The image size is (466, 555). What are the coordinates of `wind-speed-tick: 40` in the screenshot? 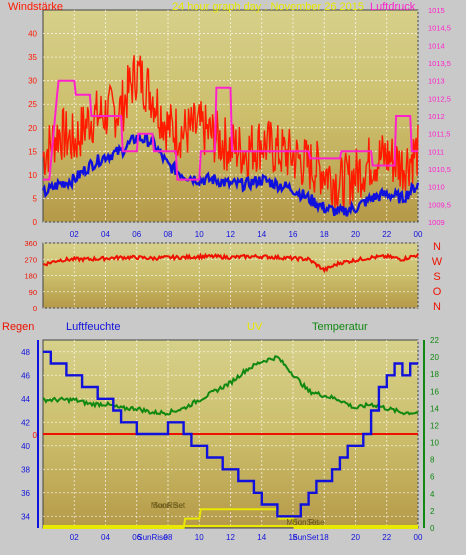 It's located at (32, 34).